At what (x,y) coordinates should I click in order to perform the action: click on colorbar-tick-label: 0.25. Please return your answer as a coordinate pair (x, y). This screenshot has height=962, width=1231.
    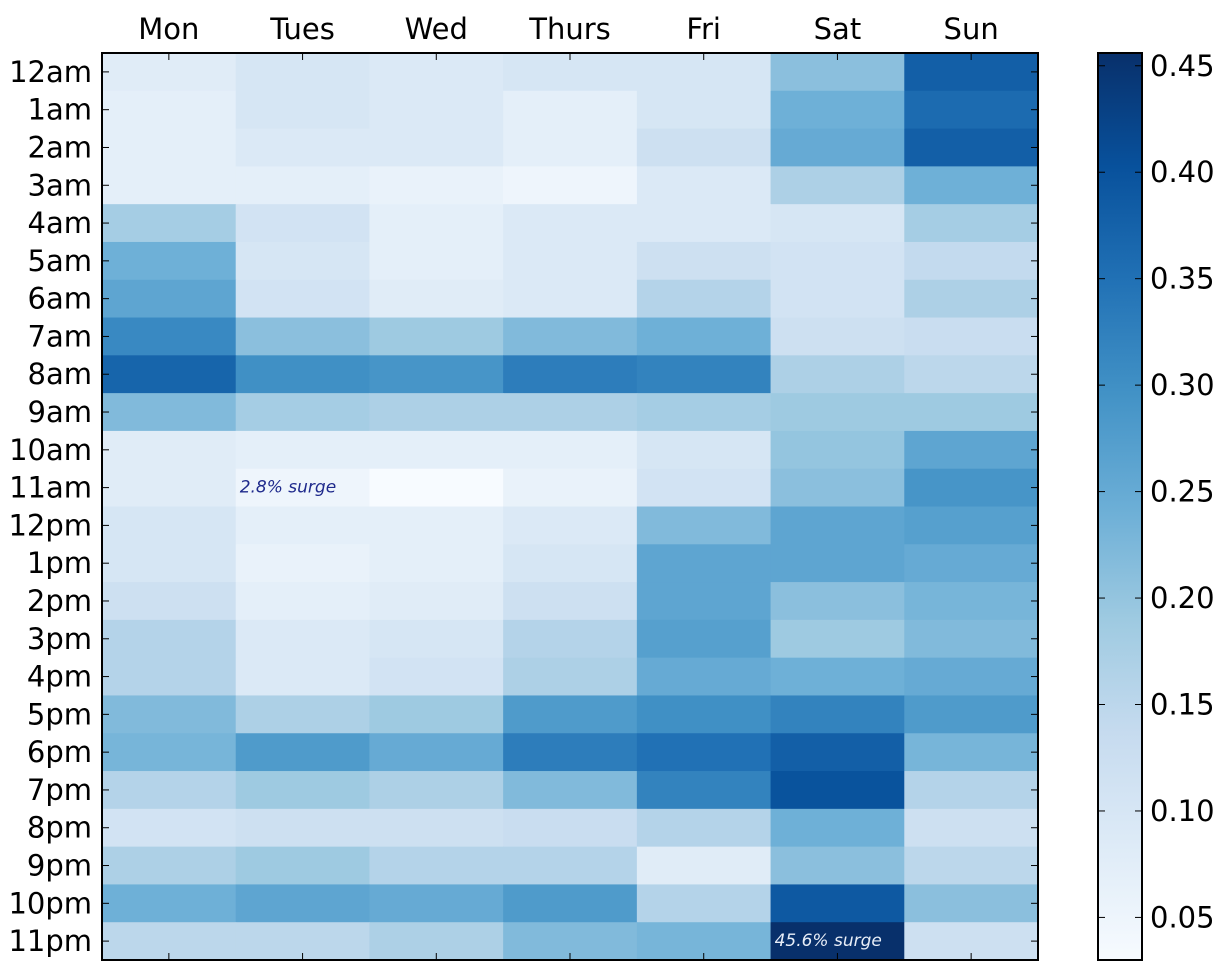
    Looking at the image, I should click on (1182, 492).